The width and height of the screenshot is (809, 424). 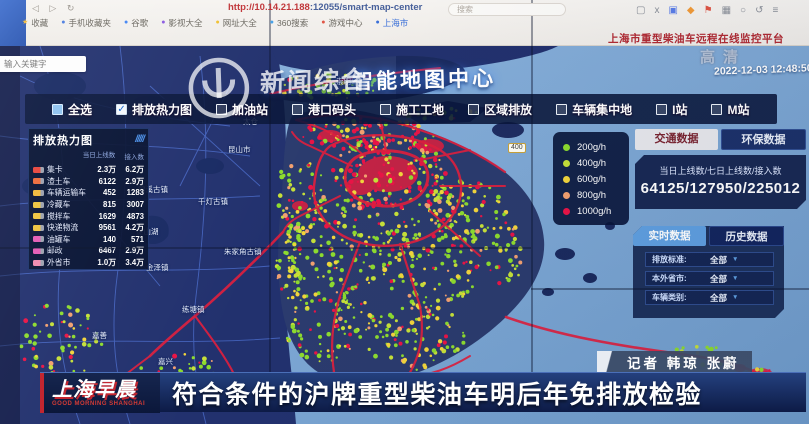 What do you see at coordinates (88, 251) in the screenshot?
I see `table-row: 邮政 6467 2.9万` at bounding box center [88, 251].